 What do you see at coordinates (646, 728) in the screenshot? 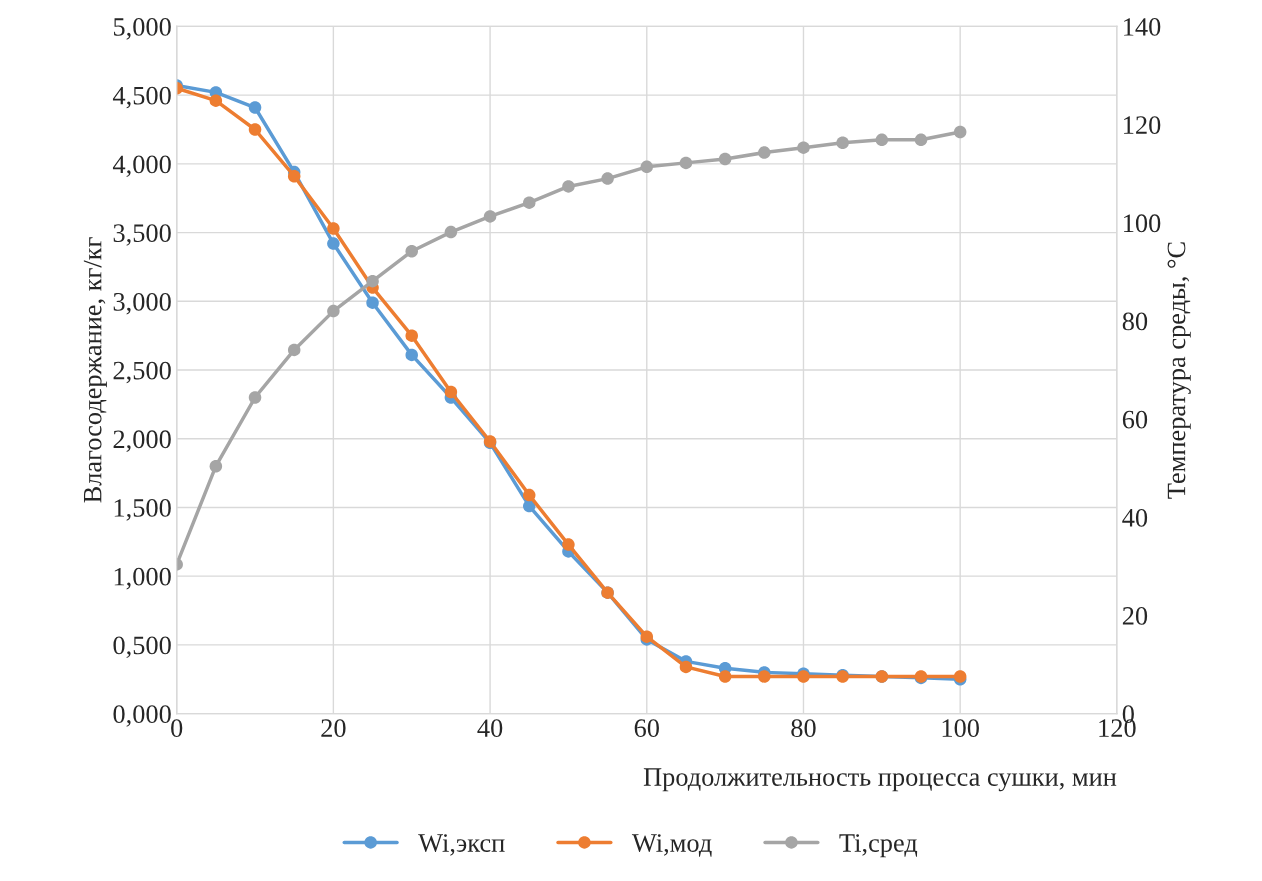
I see `x-tick-label: 60` at bounding box center [646, 728].